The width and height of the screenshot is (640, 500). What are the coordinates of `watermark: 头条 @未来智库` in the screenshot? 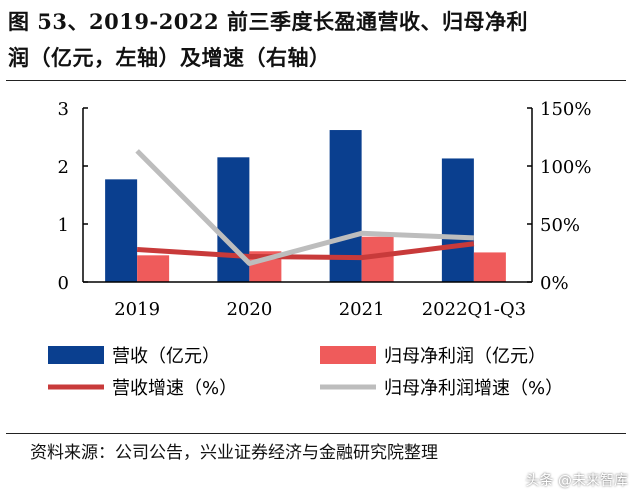 It's located at (576, 481).